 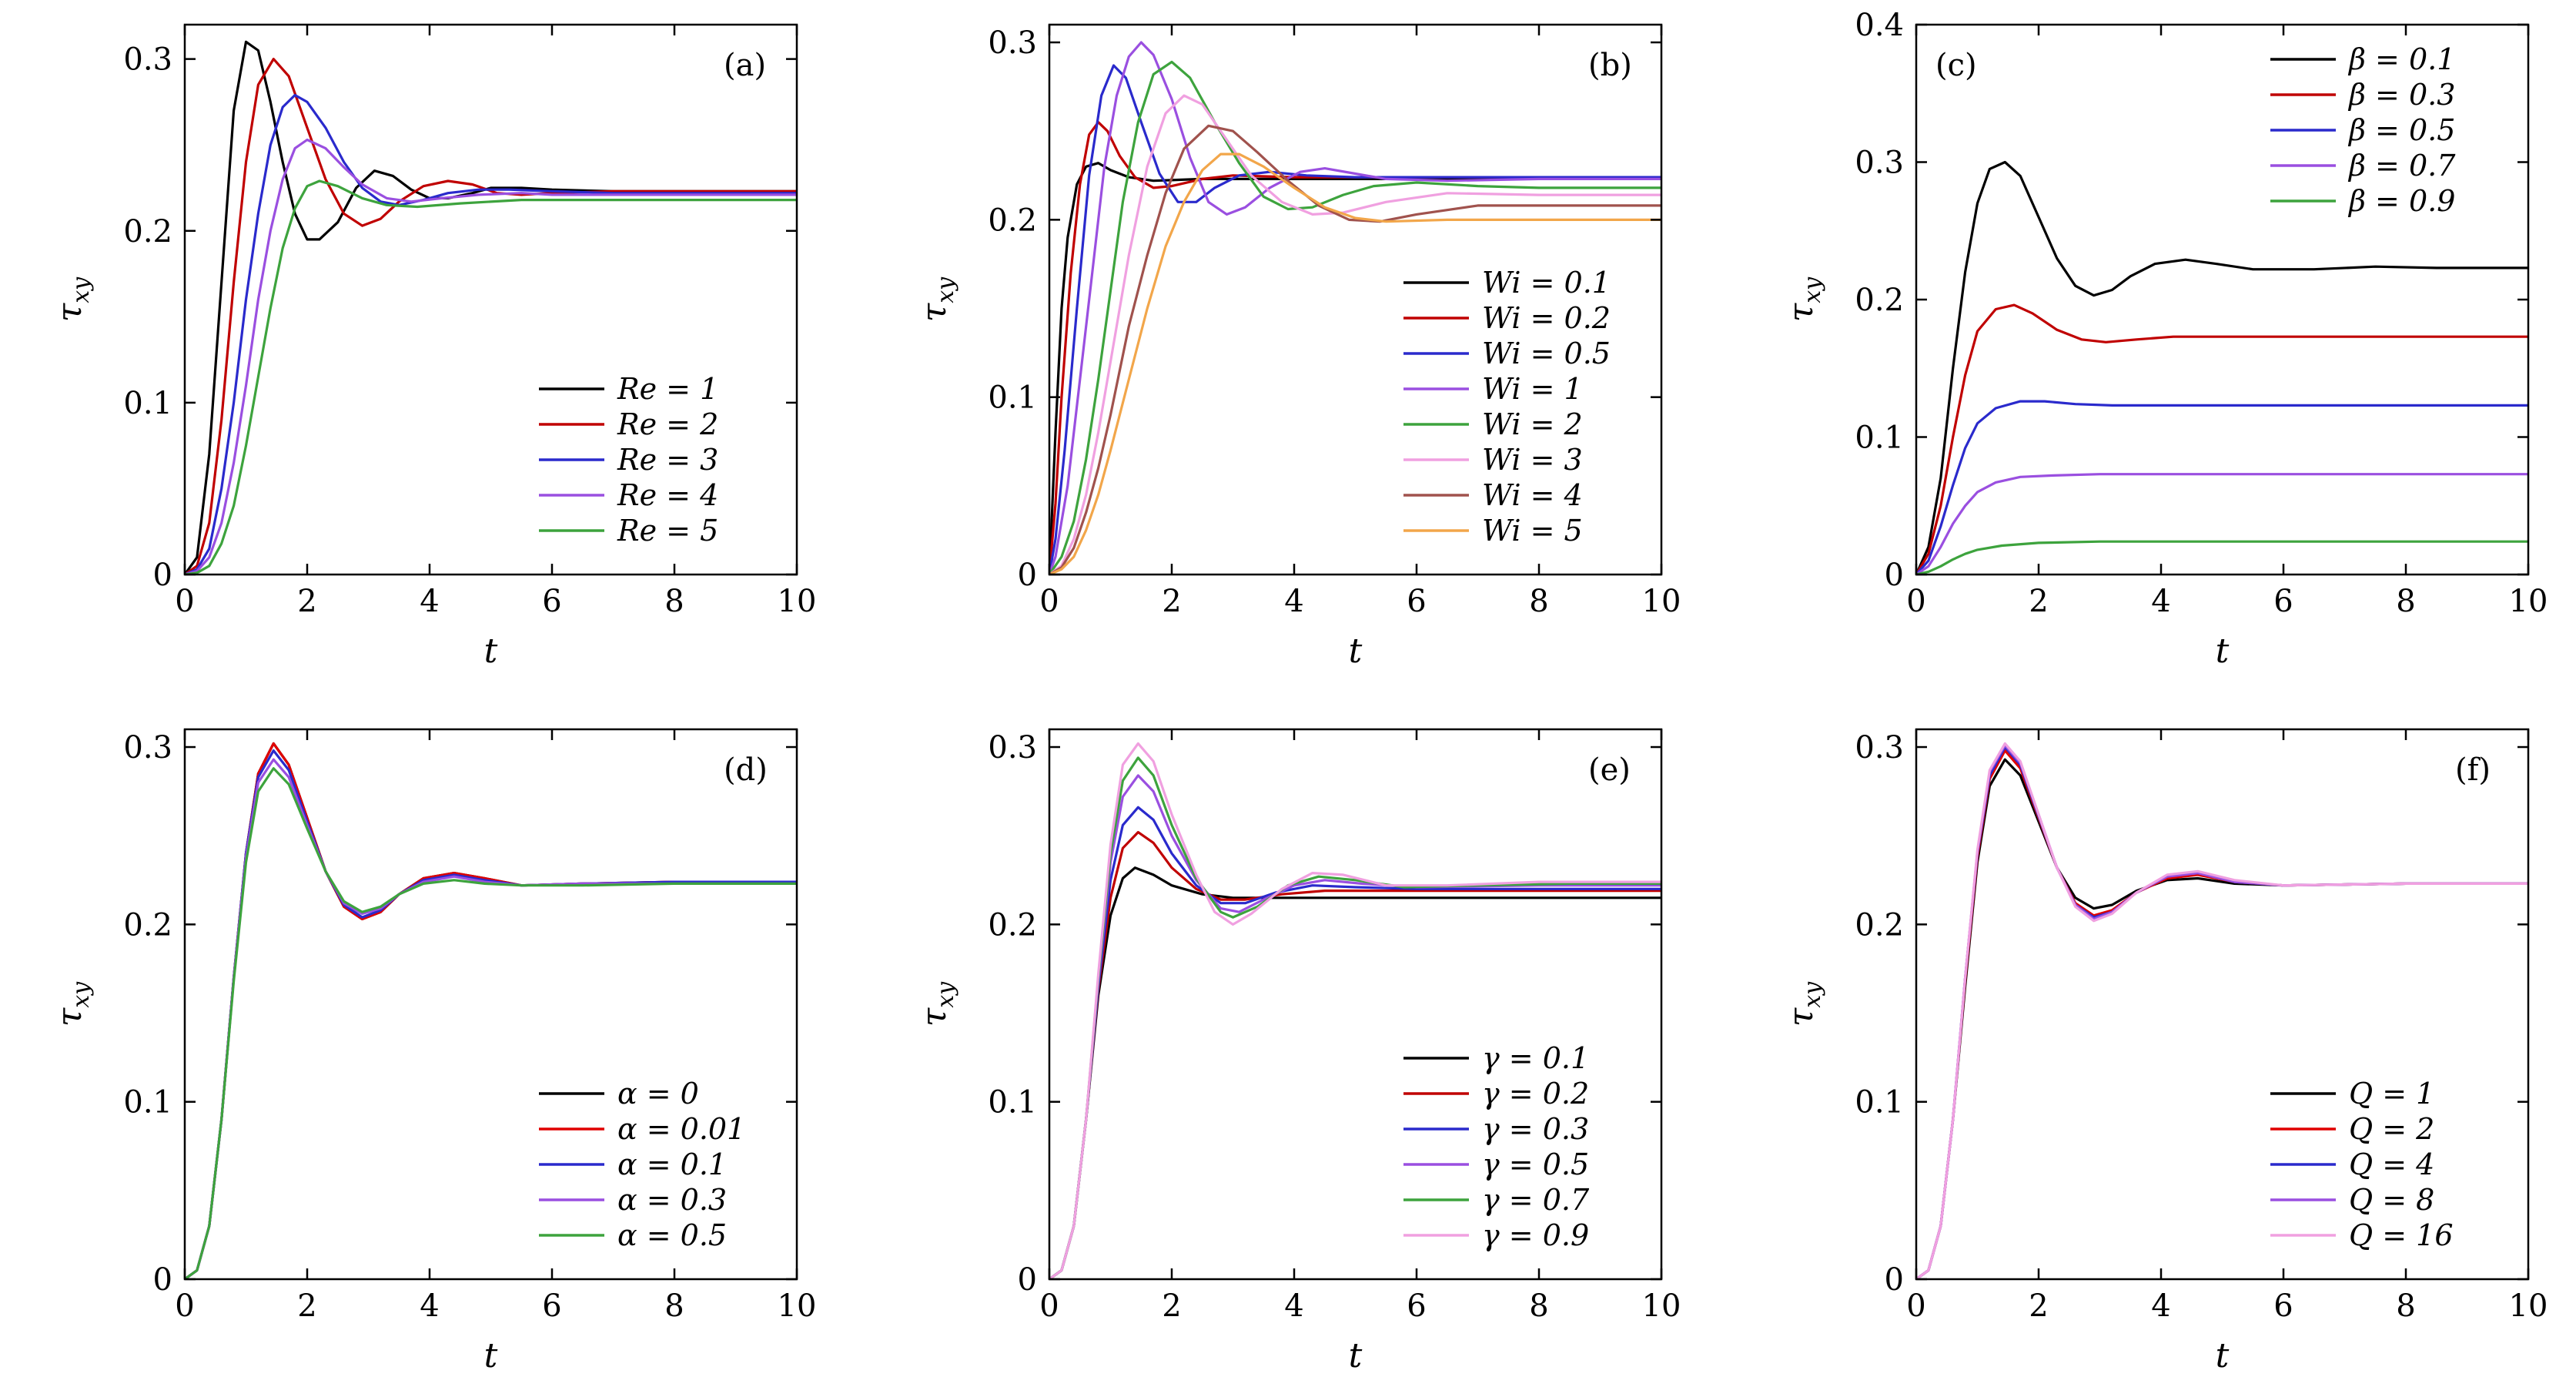 I want to click on legend-label: γ = 0.7, so click(x=1536, y=1200).